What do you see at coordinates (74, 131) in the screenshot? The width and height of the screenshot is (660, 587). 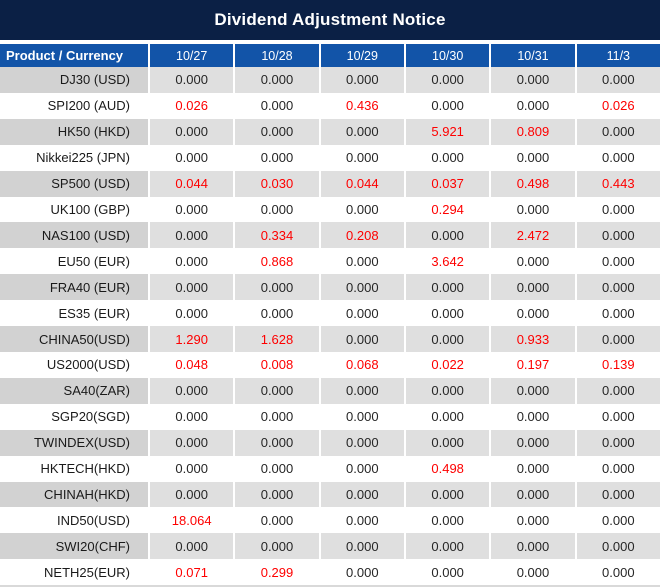 I see `product-label: HK50 (HKD)` at bounding box center [74, 131].